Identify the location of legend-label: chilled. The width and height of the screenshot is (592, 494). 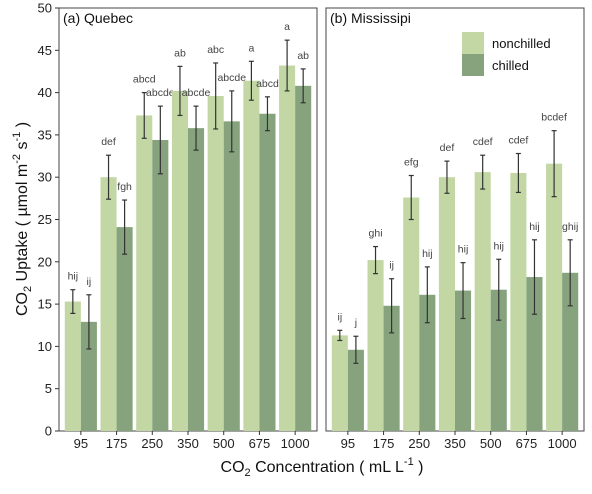
(510, 65).